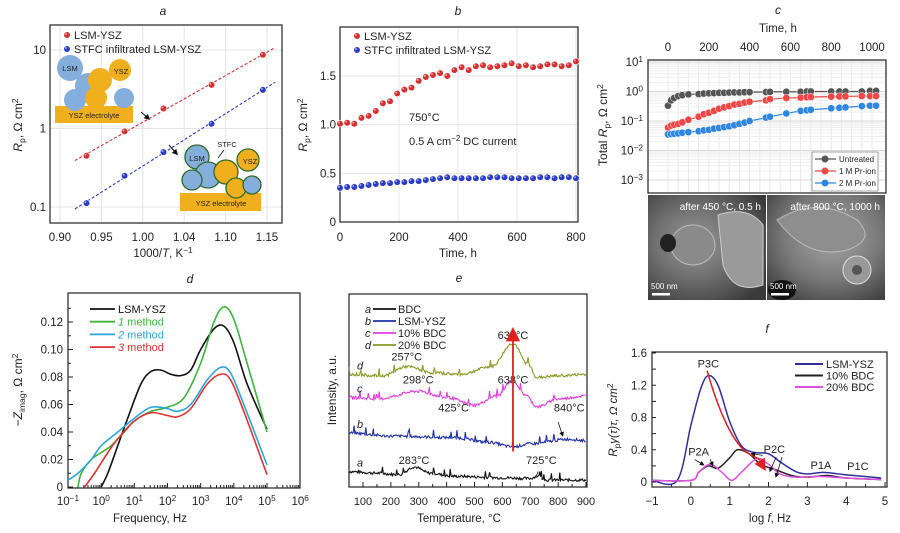  What do you see at coordinates (141, 348) in the screenshot?
I see `legend-label: 3 method` at bounding box center [141, 348].